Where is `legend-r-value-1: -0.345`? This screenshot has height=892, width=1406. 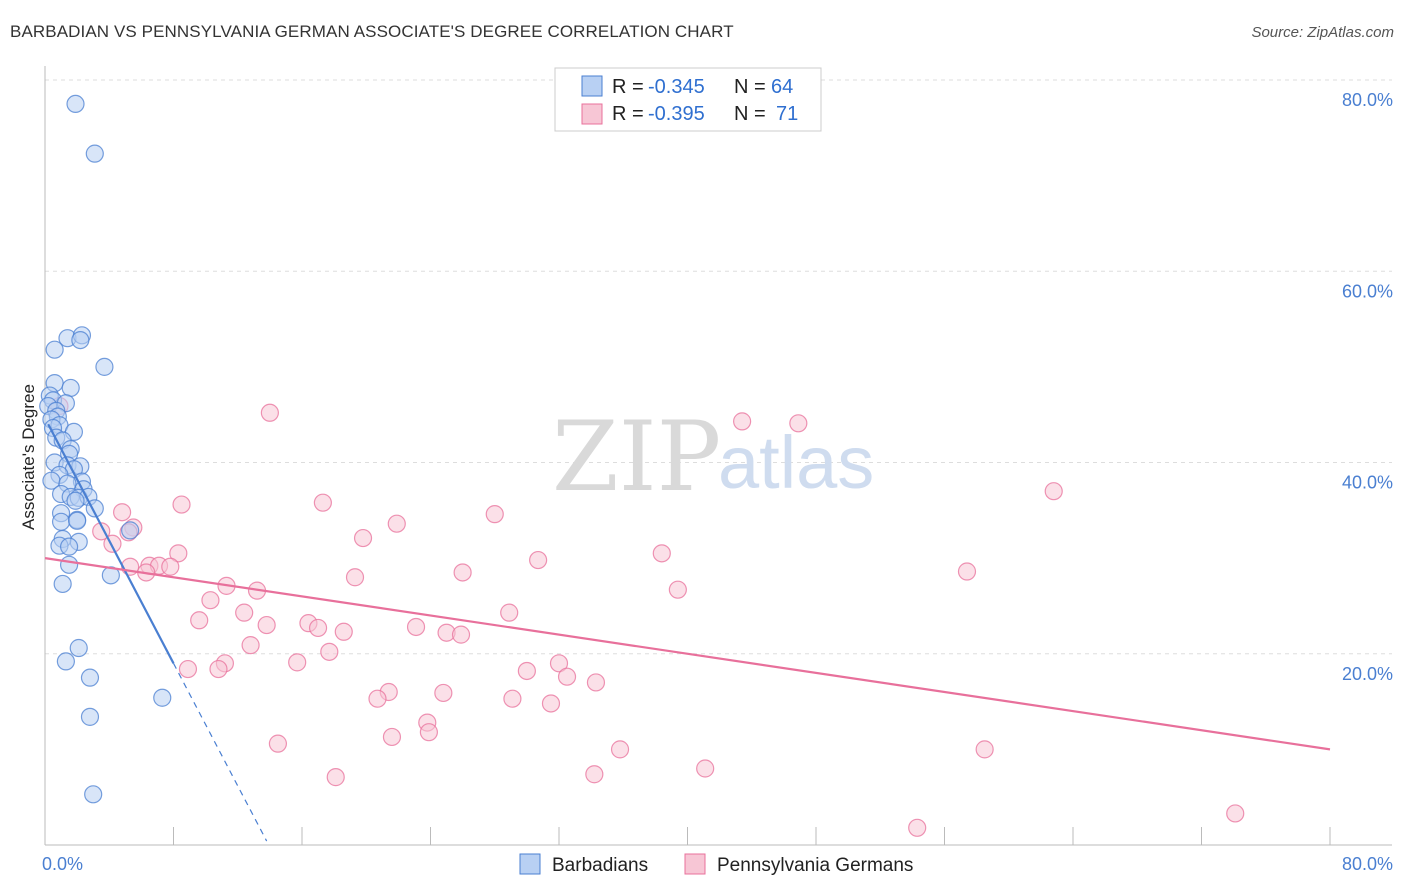
legend-r-value-1: -0.345 is located at coordinates (676, 87).